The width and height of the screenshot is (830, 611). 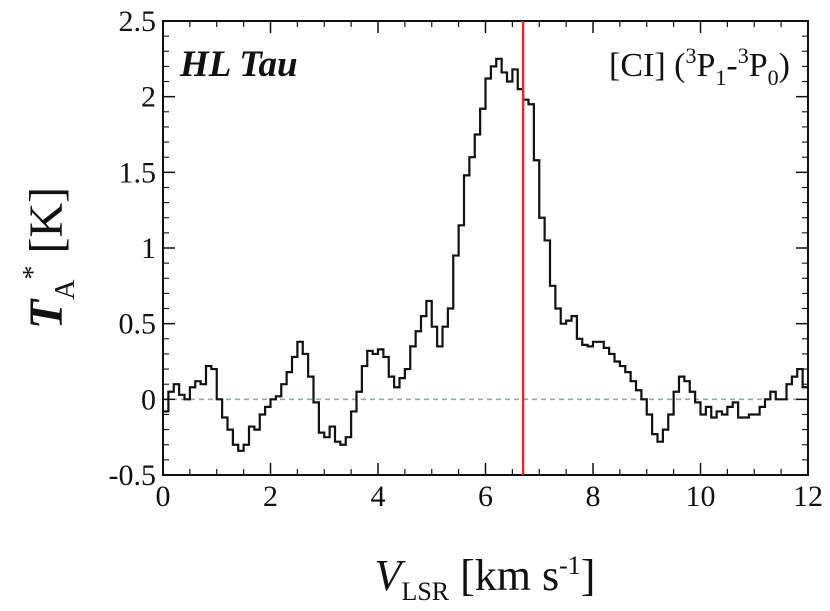 I want to click on x-tick-label: 4, so click(x=378, y=496).